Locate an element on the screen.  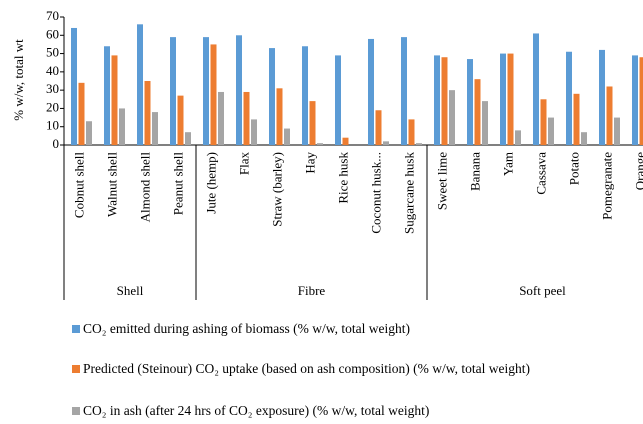
y-tick-label: 30 is located at coordinates (52, 88).